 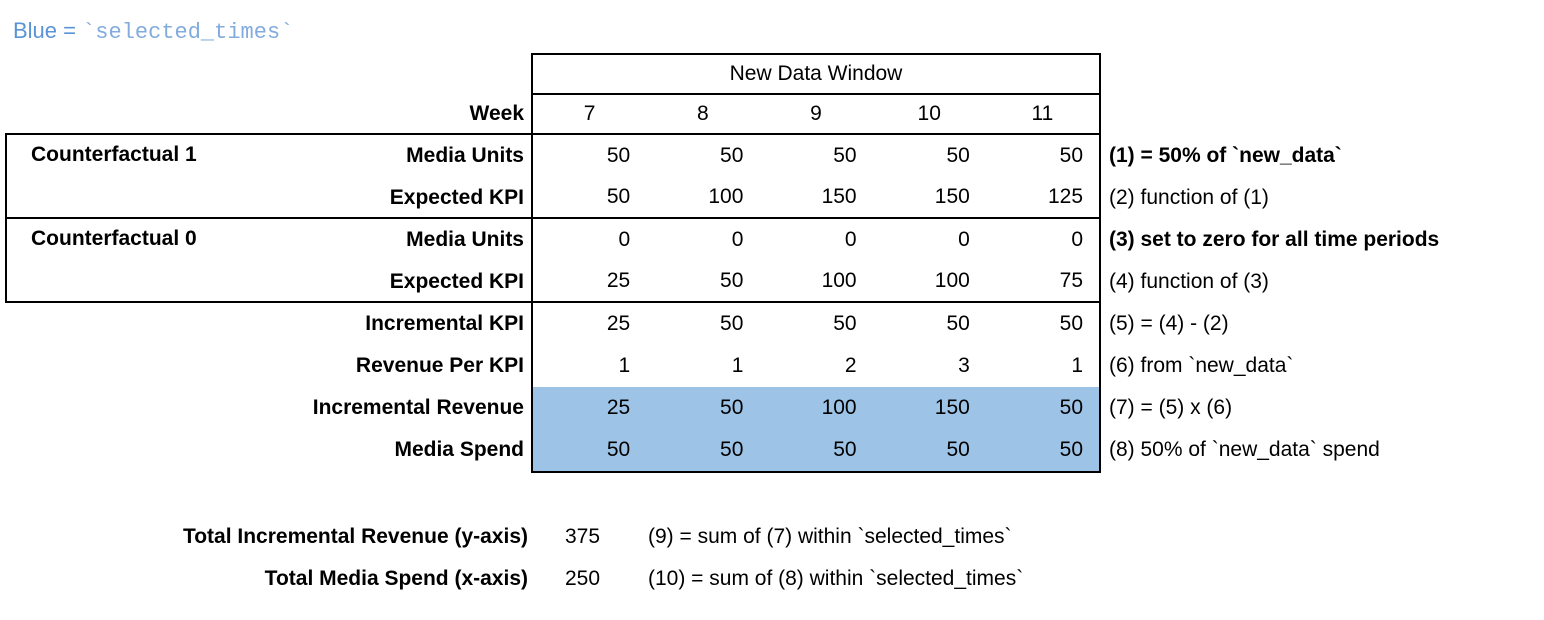 I want to click on row-label-expected-kpi-cf0: Expected KPI, so click(x=456, y=281).